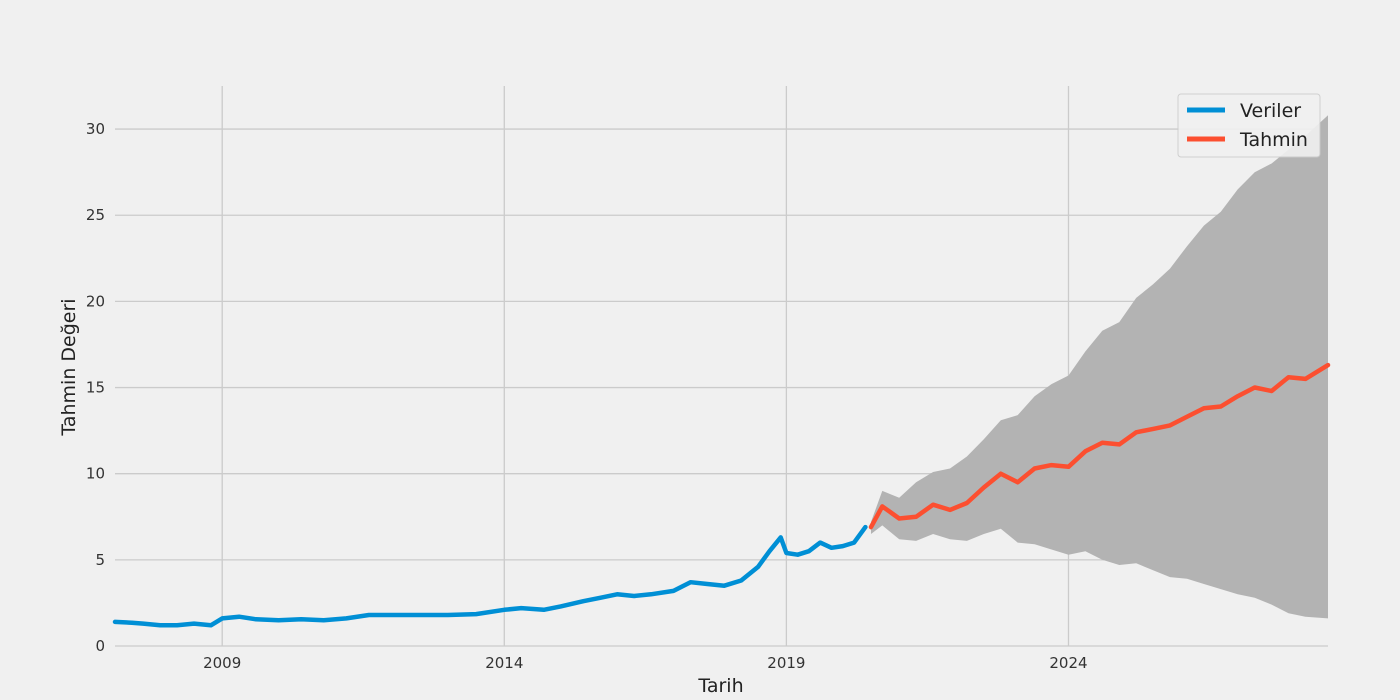  Describe the element at coordinates (100, 560) in the screenshot. I see `y-tick-label: 5` at that location.